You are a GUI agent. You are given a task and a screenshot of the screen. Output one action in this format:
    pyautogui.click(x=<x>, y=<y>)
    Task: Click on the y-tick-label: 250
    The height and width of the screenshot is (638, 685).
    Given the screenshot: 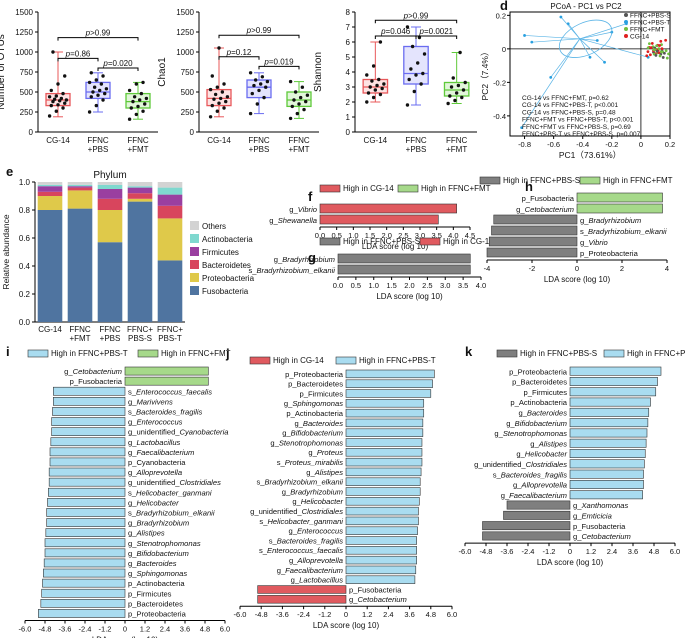 What is the action you would take?
    pyautogui.click(x=27, y=112)
    